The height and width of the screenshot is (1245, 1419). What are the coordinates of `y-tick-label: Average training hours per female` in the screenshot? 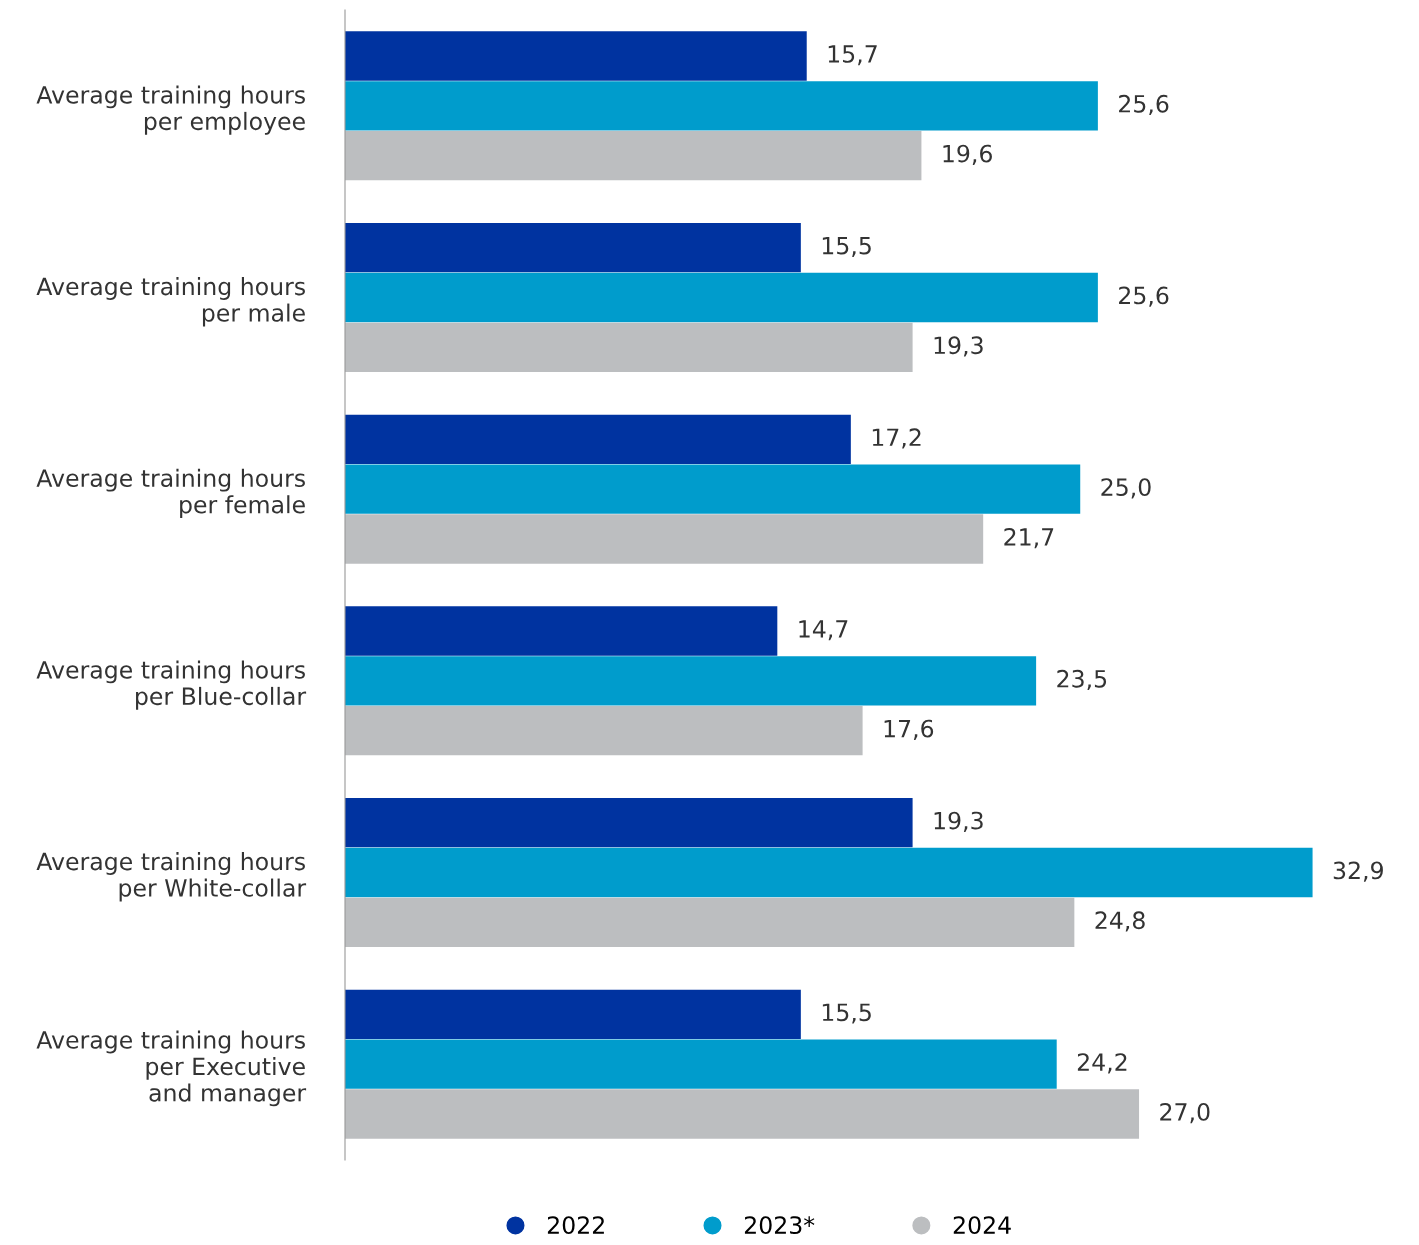 It's located at (170, 493).